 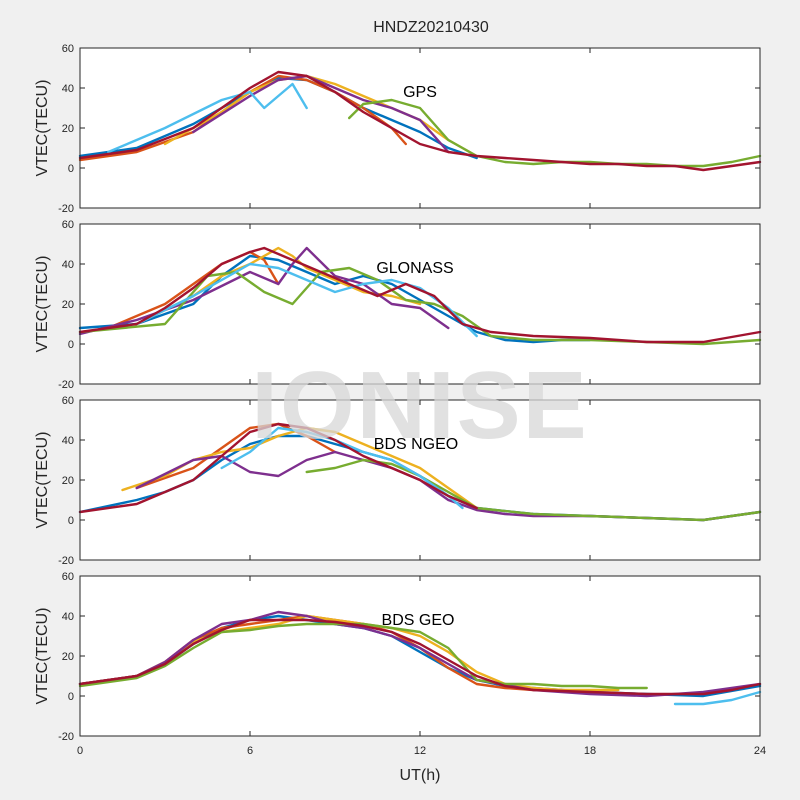 What do you see at coordinates (431, 27) in the screenshot?
I see `figure-title: HNDZ20210430` at bounding box center [431, 27].